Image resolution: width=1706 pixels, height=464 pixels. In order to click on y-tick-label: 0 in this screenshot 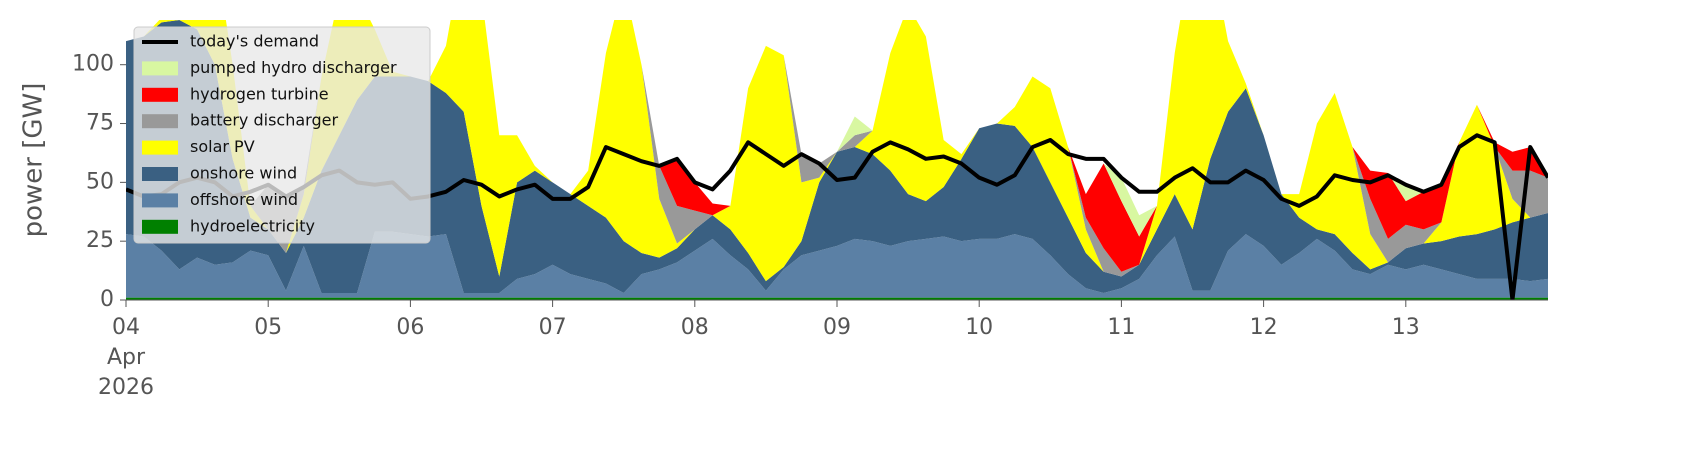, I will do `click(107, 299)`.